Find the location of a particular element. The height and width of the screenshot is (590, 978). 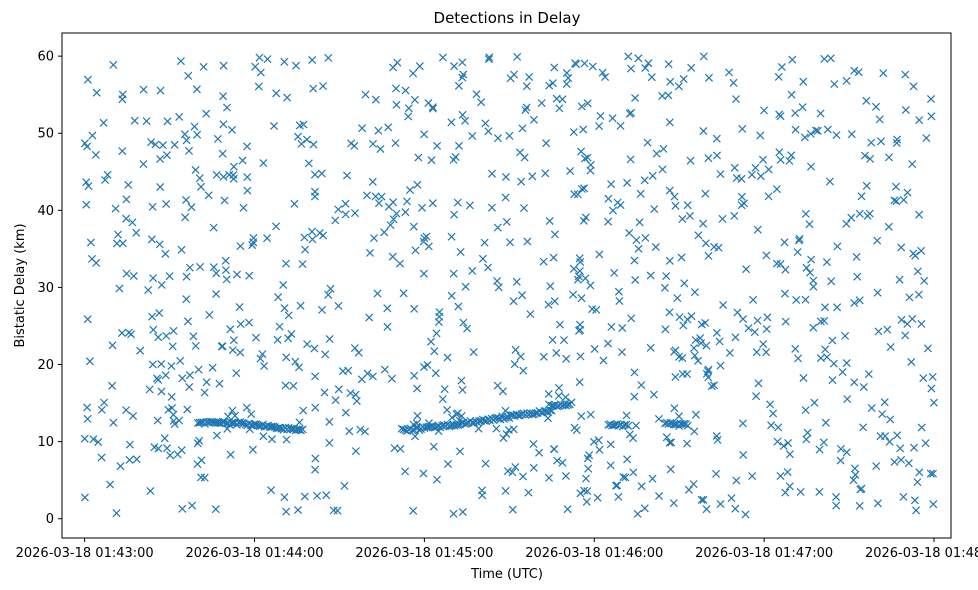

x-tick-label: 2026-03-18 01:44:00 is located at coordinates (254, 553).